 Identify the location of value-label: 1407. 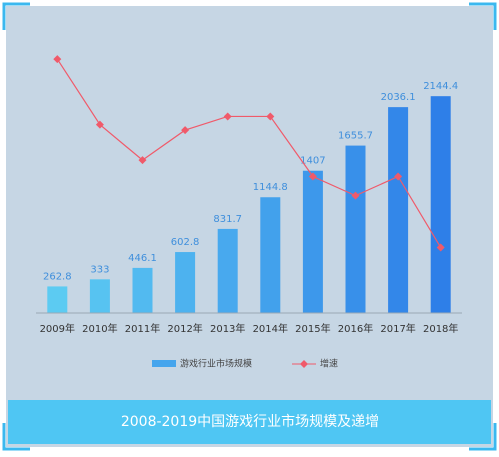
(312, 161).